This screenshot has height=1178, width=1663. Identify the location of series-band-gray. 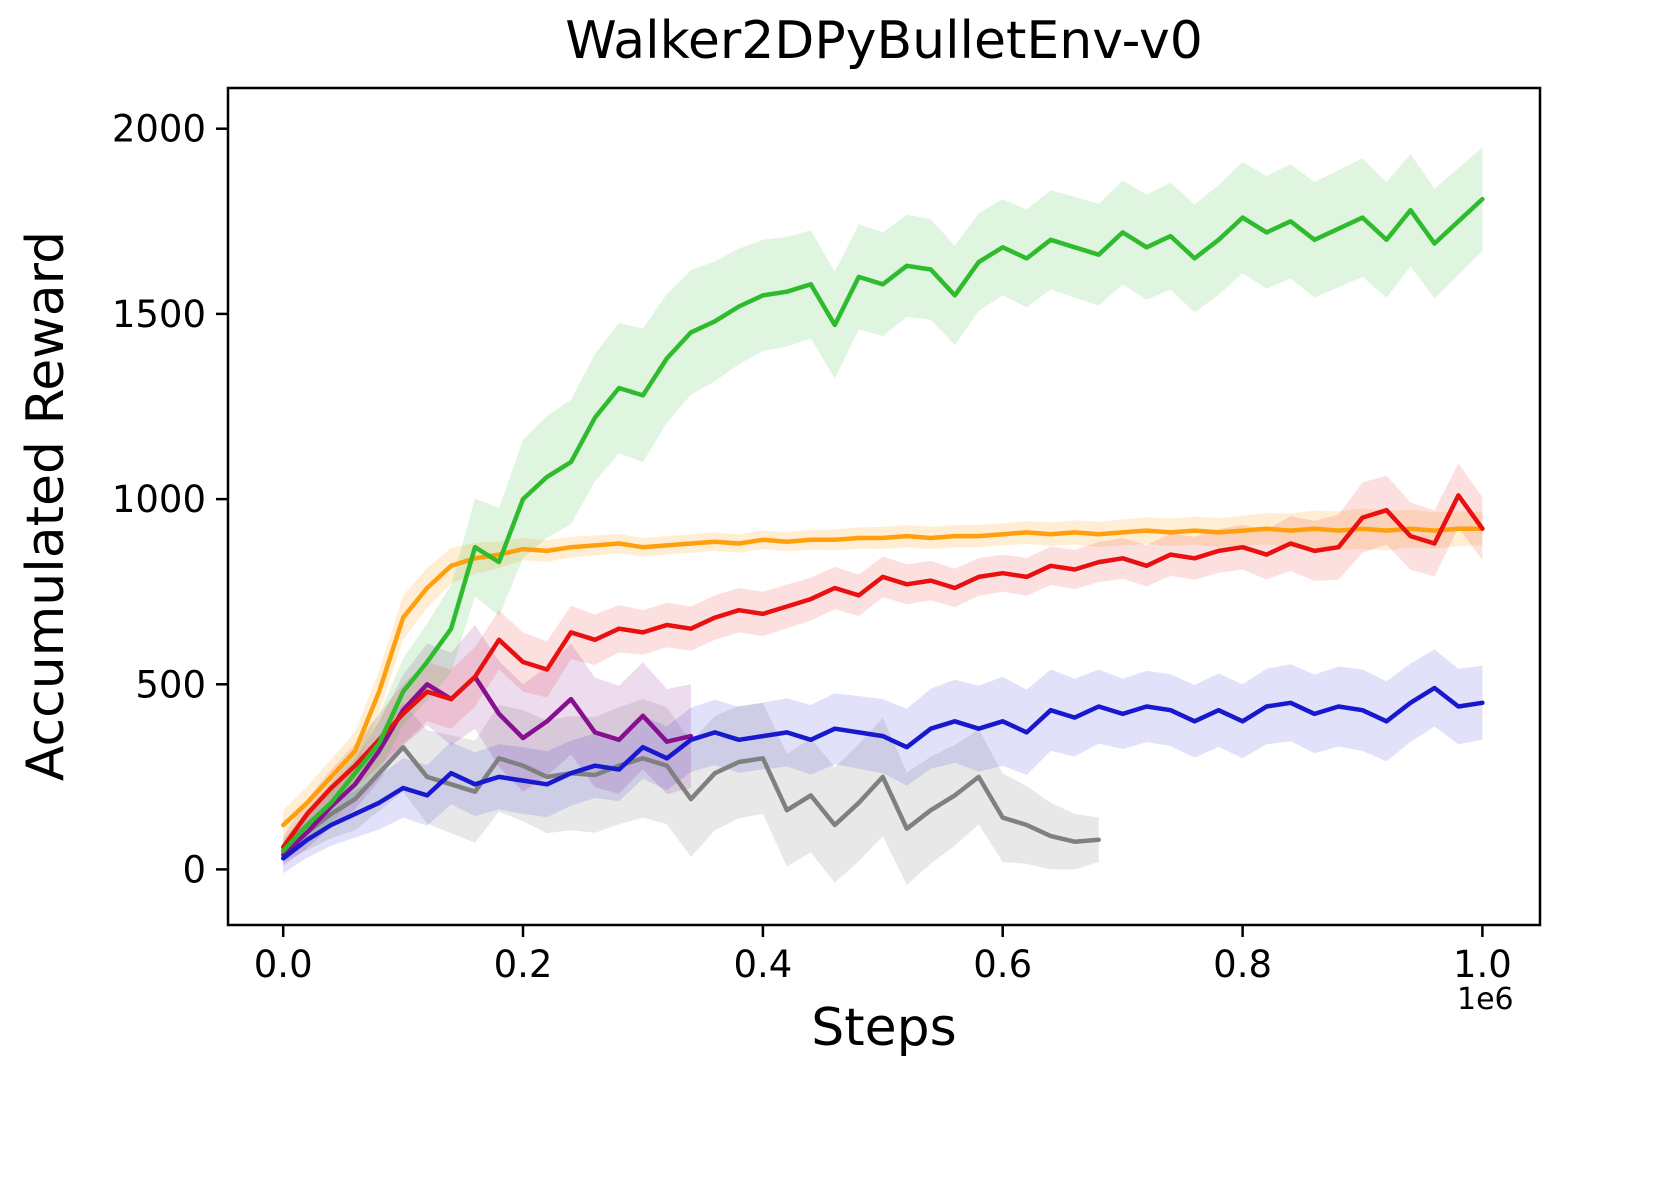
(691, 792).